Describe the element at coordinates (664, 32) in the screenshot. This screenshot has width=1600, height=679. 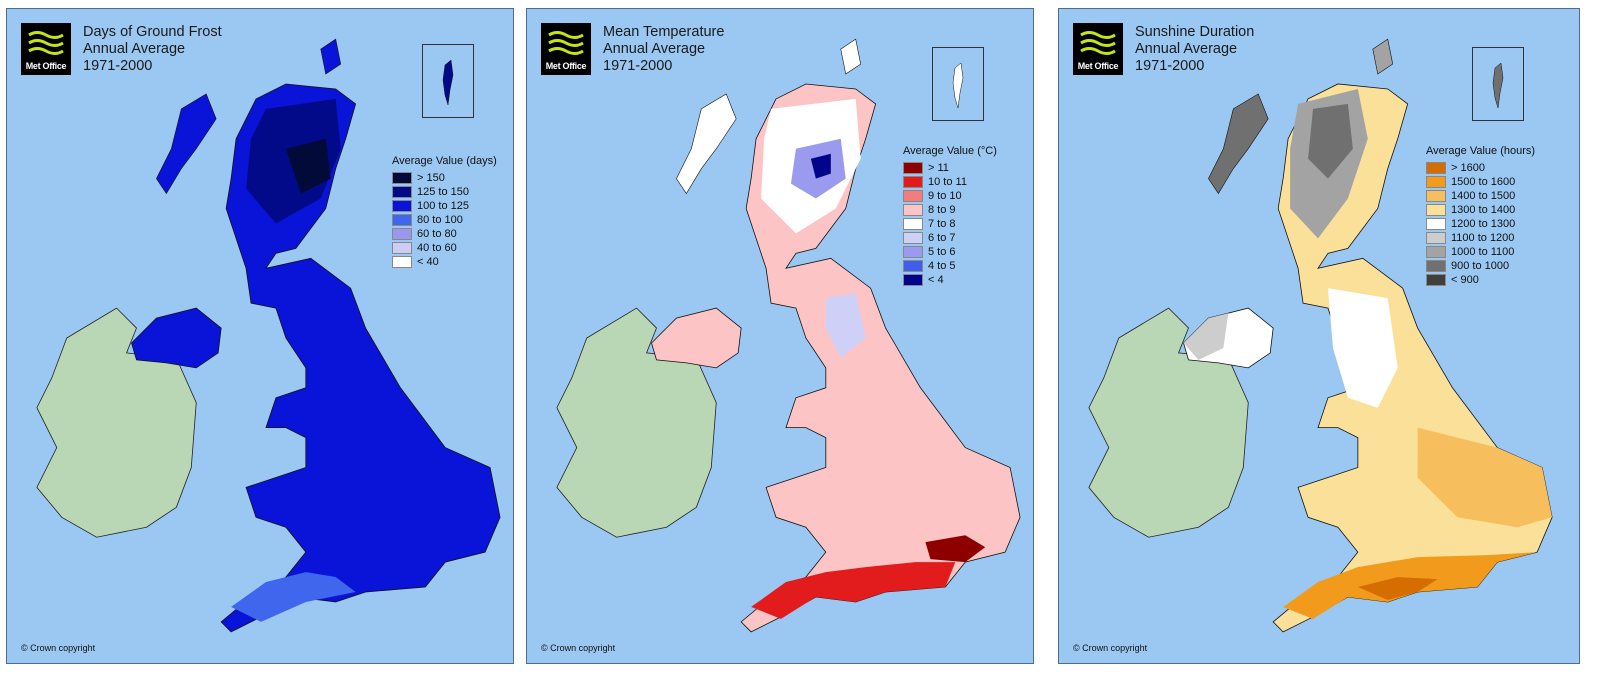
I see `title-line-1: Mean Temperature` at that location.